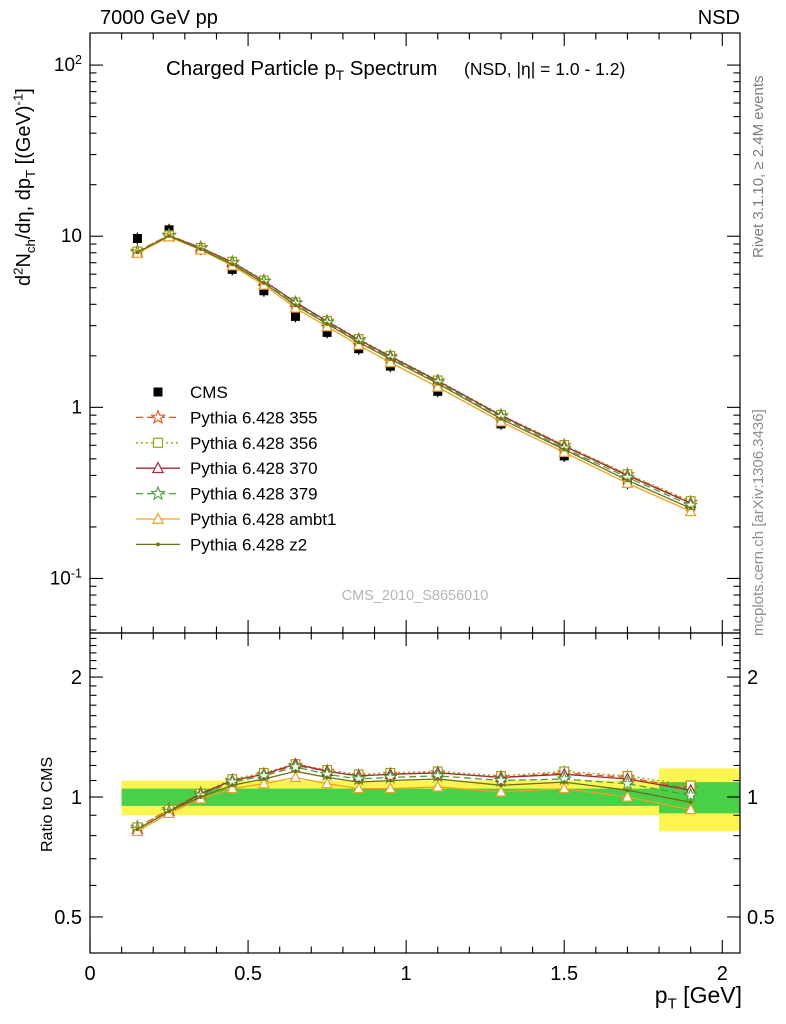  I want to click on mcplots-arxiv-note: mcplots.cern.ch [arXiv:1306.3436], so click(758, 522).